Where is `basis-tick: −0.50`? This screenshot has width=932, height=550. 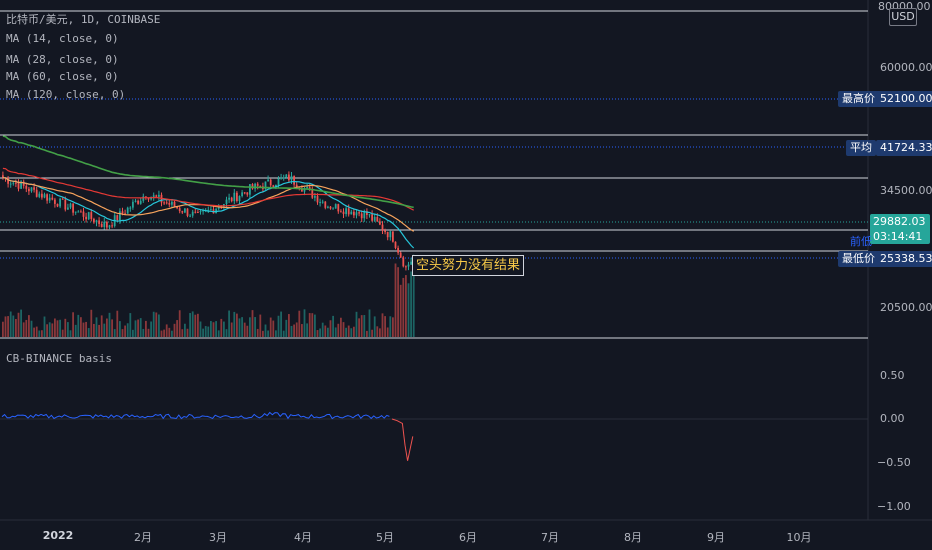 basis-tick: −0.50 is located at coordinates (894, 462).